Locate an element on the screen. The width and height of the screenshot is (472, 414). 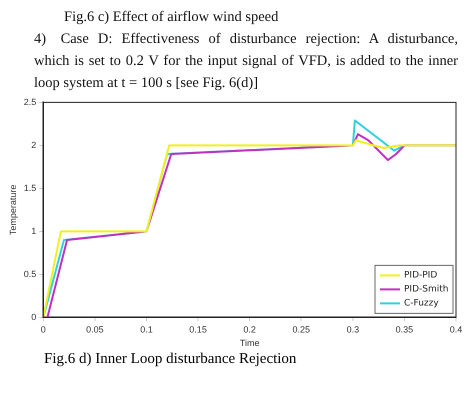
x-tick-label: 0.3 is located at coordinates (353, 329).